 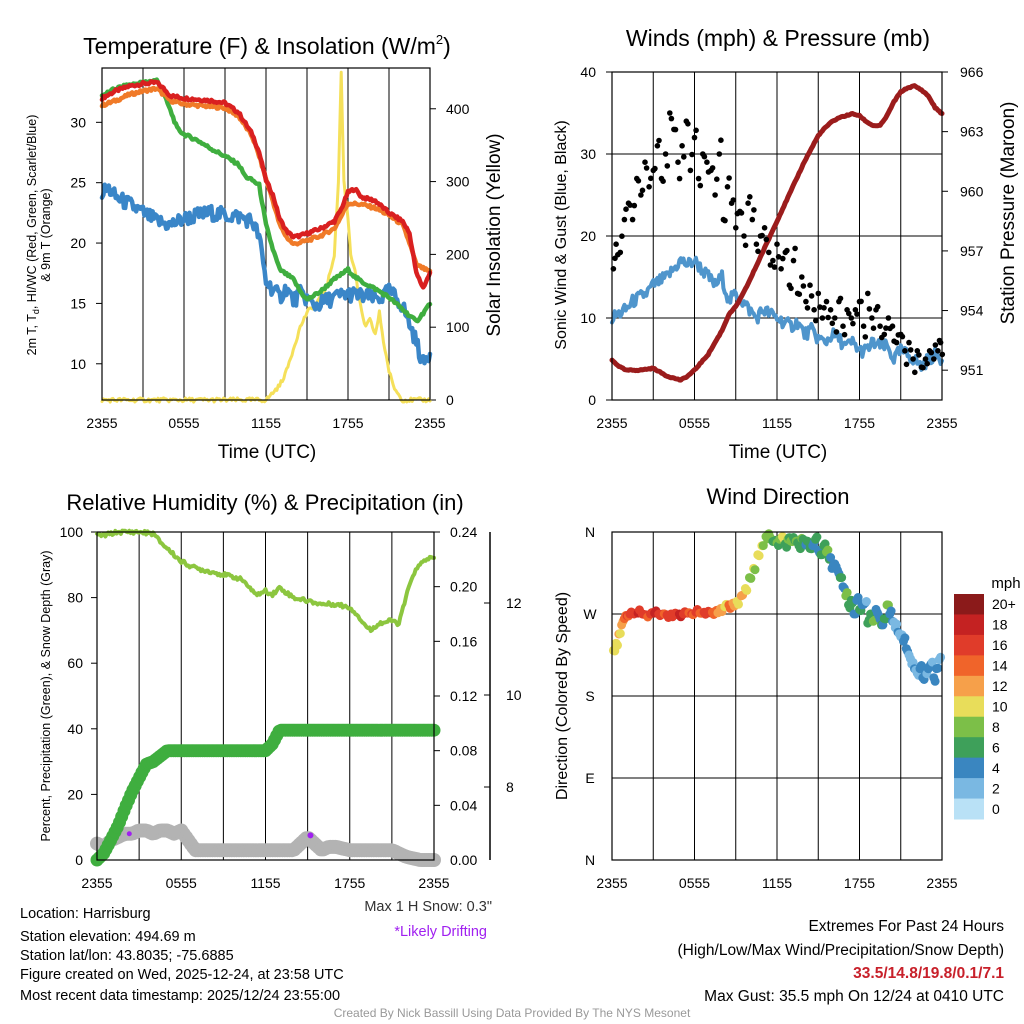 I want to click on pressure-tick: 960, so click(x=972, y=191).